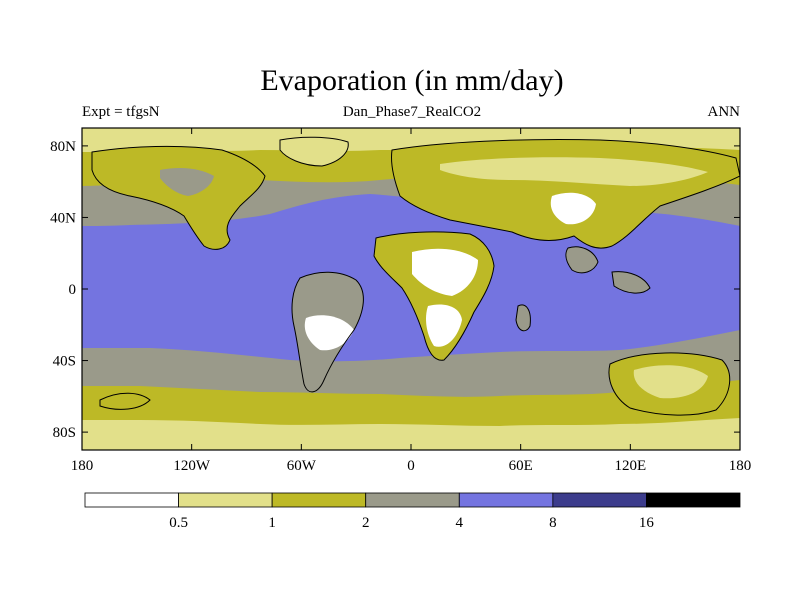  I want to click on colorbar-level-label: 0.5, so click(178, 523).